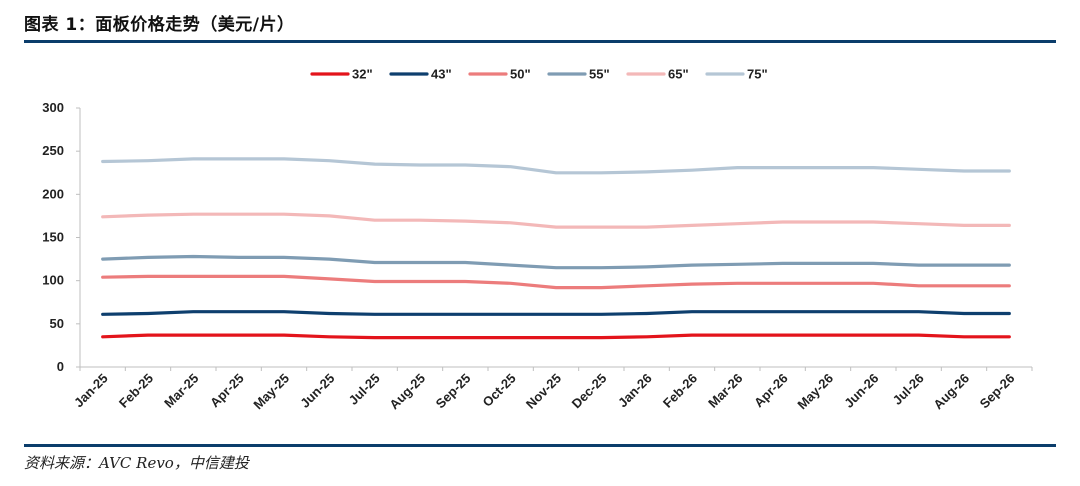  Describe the element at coordinates (539, 74) in the screenshot. I see `legend: 32" 43" 50" 55" 65" 75"` at that location.